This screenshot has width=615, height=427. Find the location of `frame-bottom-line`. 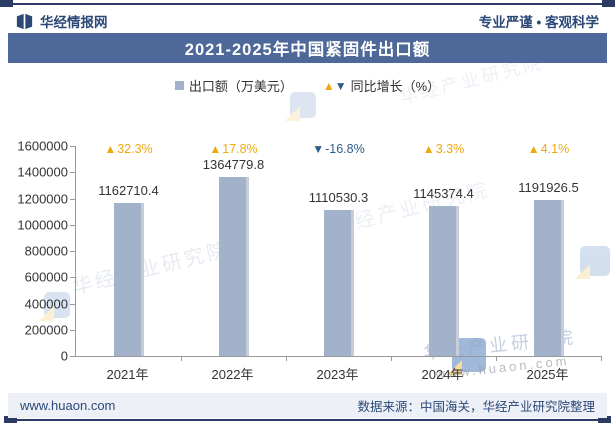

frame-bottom-line is located at coordinates (307, 420).